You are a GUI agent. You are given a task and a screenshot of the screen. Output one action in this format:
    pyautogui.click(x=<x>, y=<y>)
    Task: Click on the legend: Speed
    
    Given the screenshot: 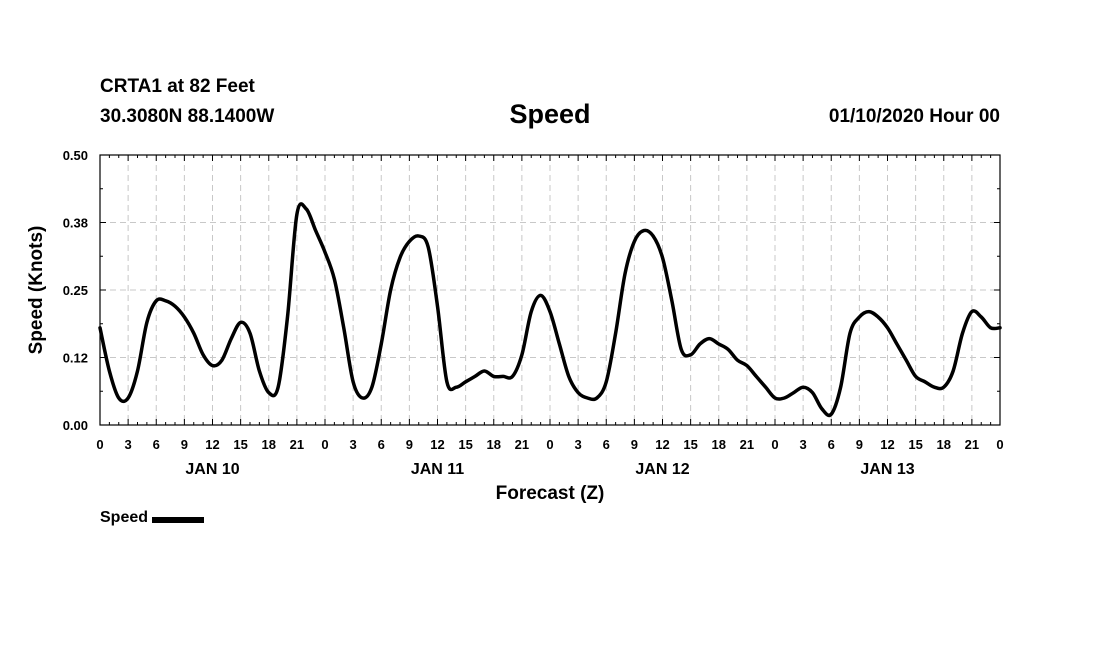 What is the action you would take?
    pyautogui.click(x=152, y=518)
    